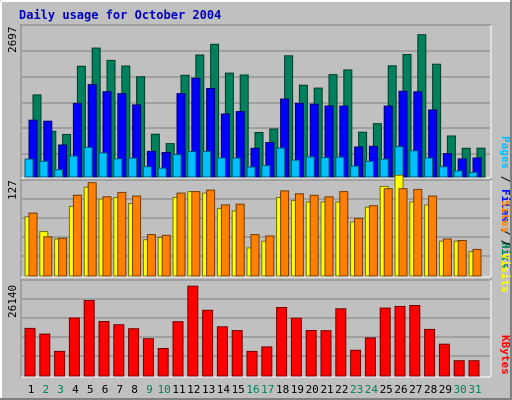 Image resolution: width=512 pixels, height=400 pixels. Describe the element at coordinates (326, 389) in the screenshot. I see `day-label: 21` at that location.